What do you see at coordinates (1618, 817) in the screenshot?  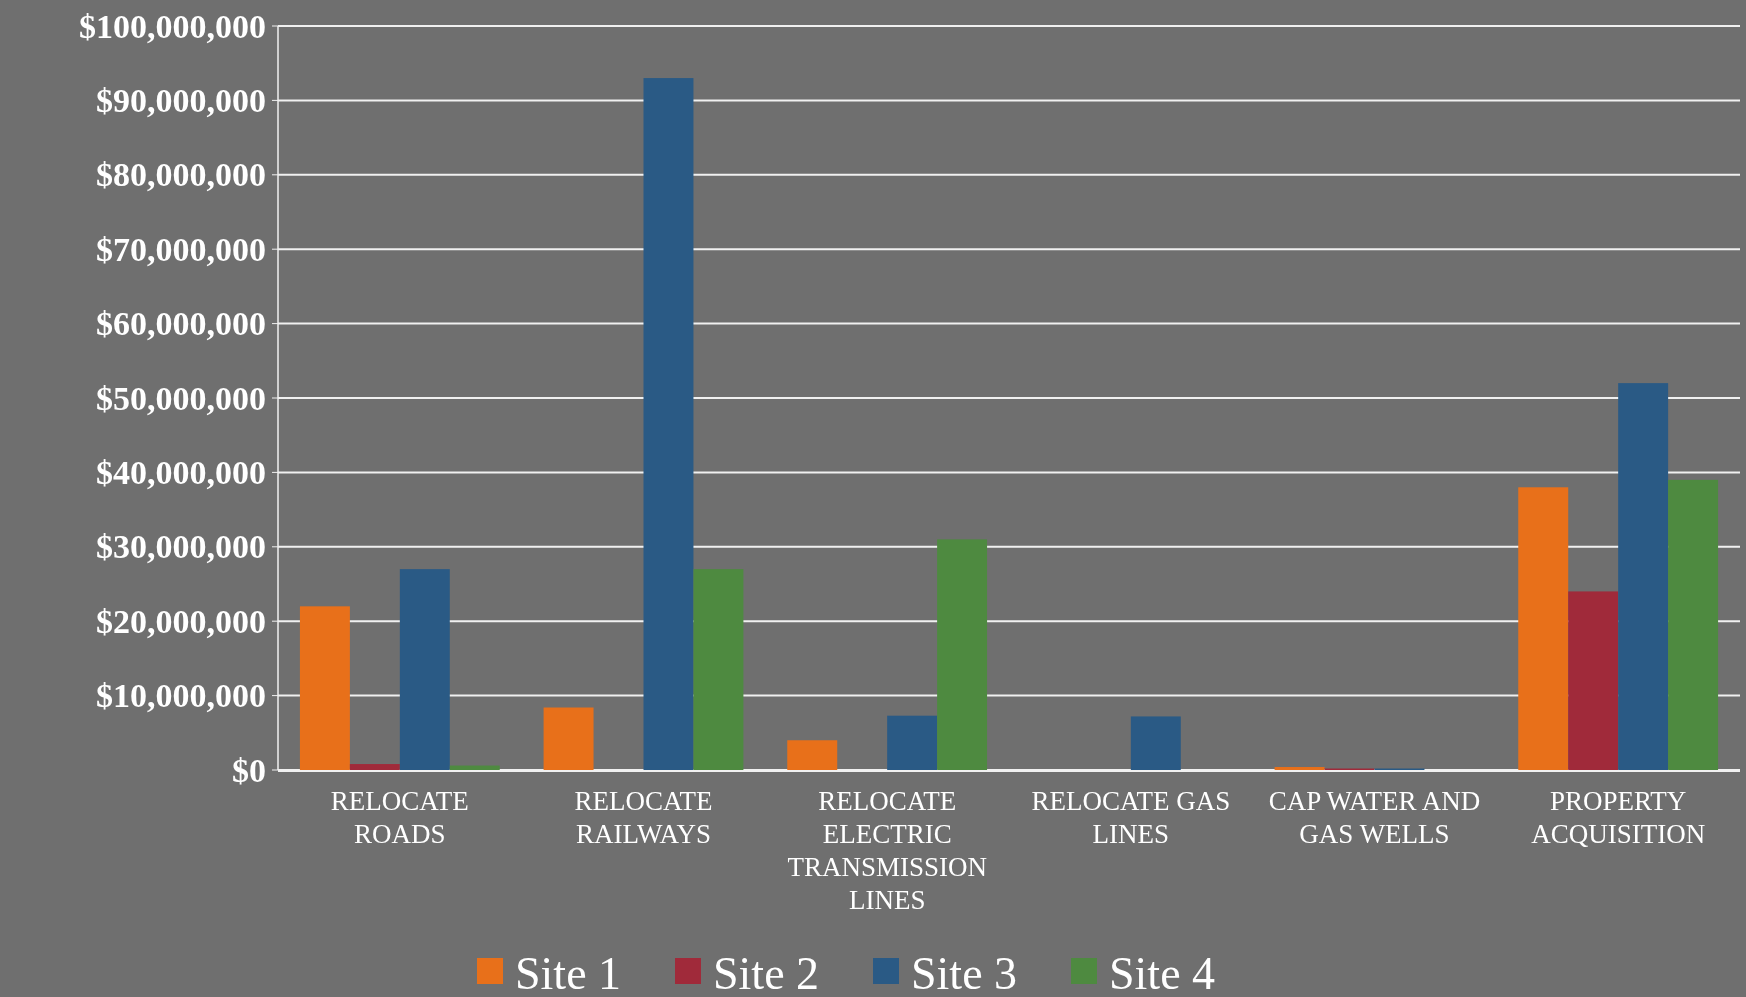 I see `x-tick-label: PROPERTY ACQUISITION` at bounding box center [1618, 817].